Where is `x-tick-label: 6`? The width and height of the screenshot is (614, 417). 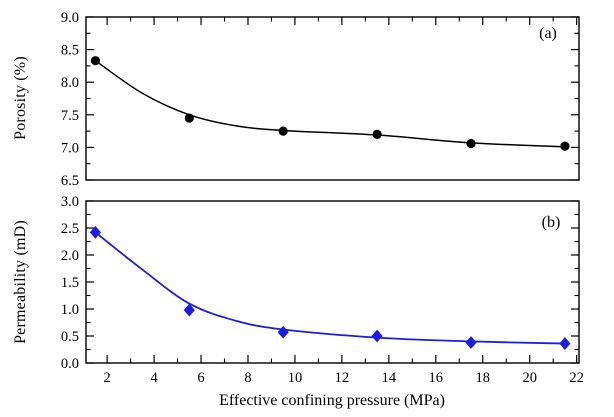 x-tick-label: 6 is located at coordinates (200, 378).